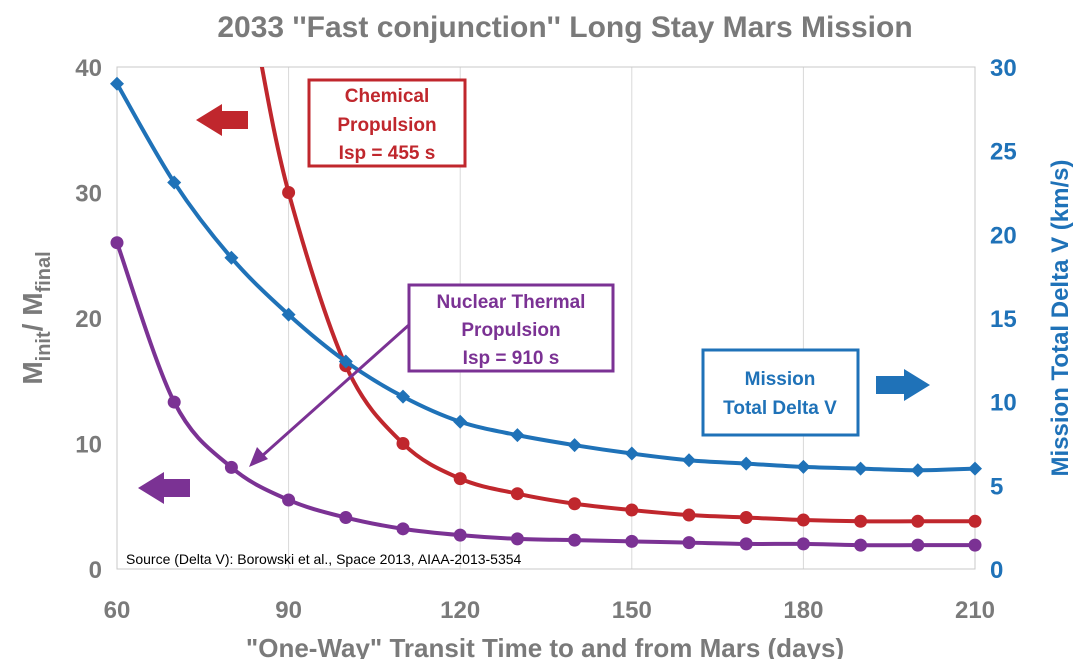  What do you see at coordinates (903, 385) in the screenshot?
I see `deltav-right-arrow-icon` at bounding box center [903, 385].